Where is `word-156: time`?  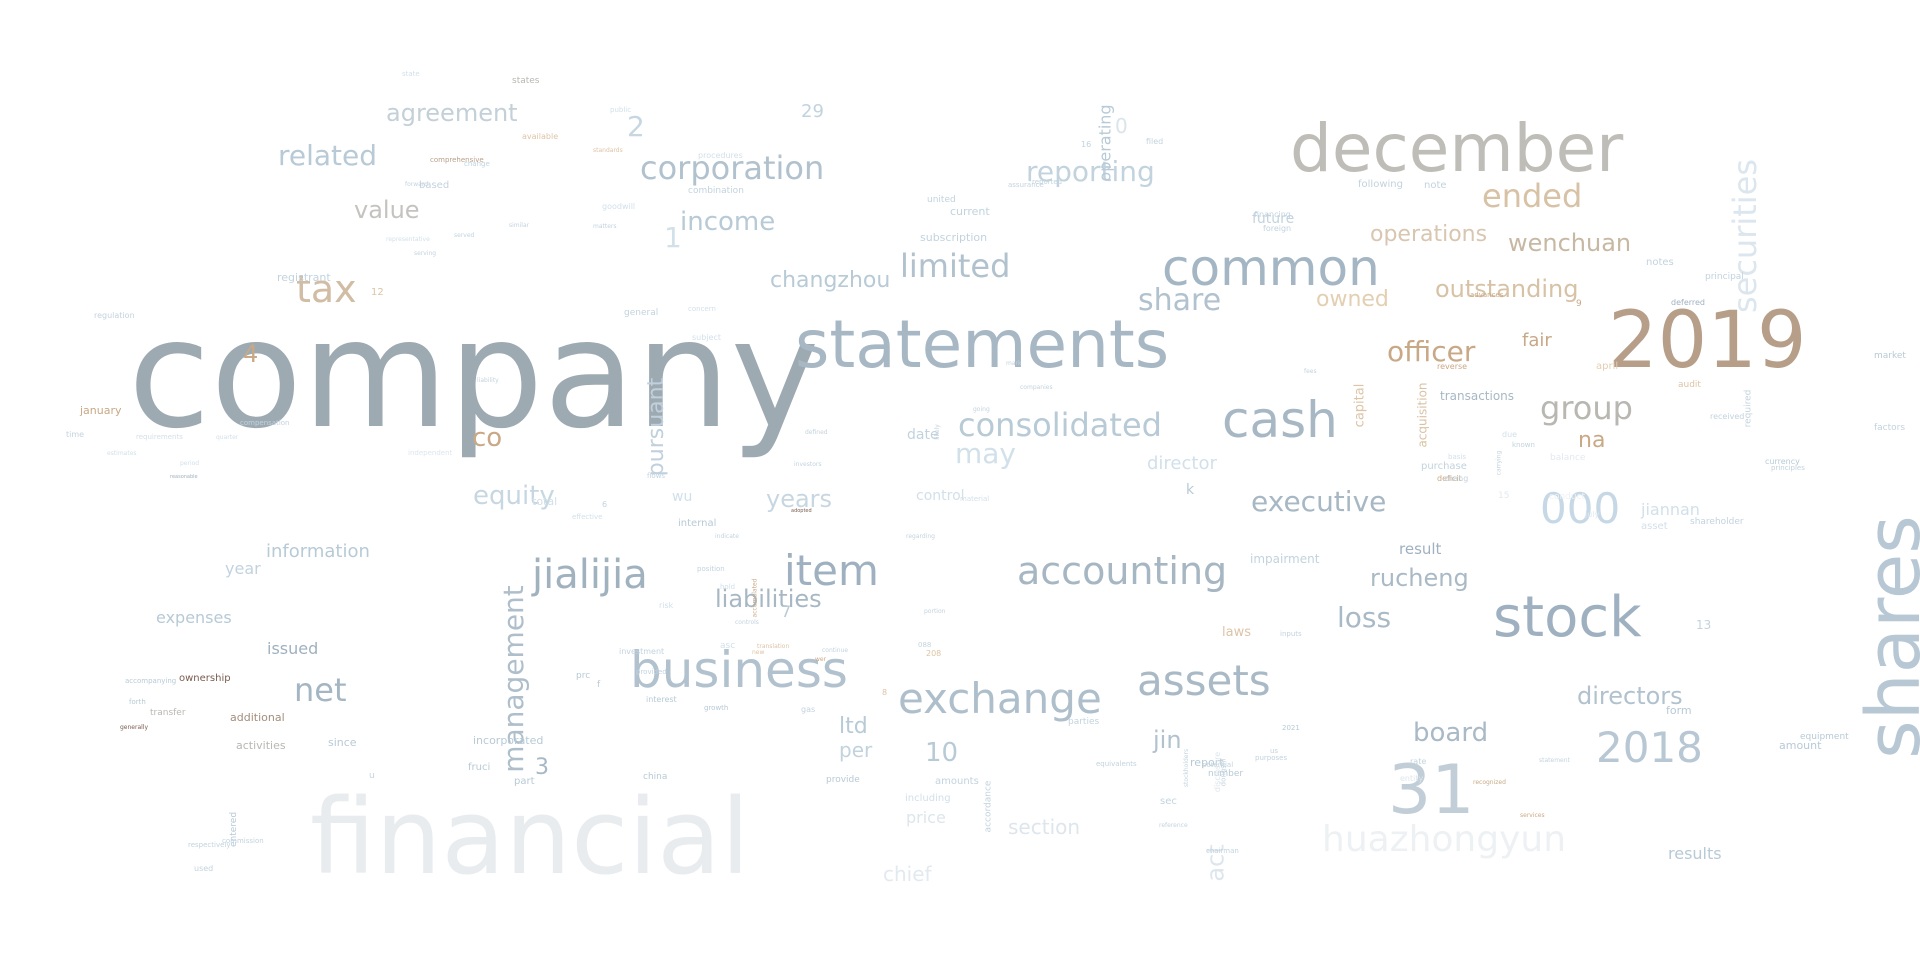 word-156: time is located at coordinates (75, 434).